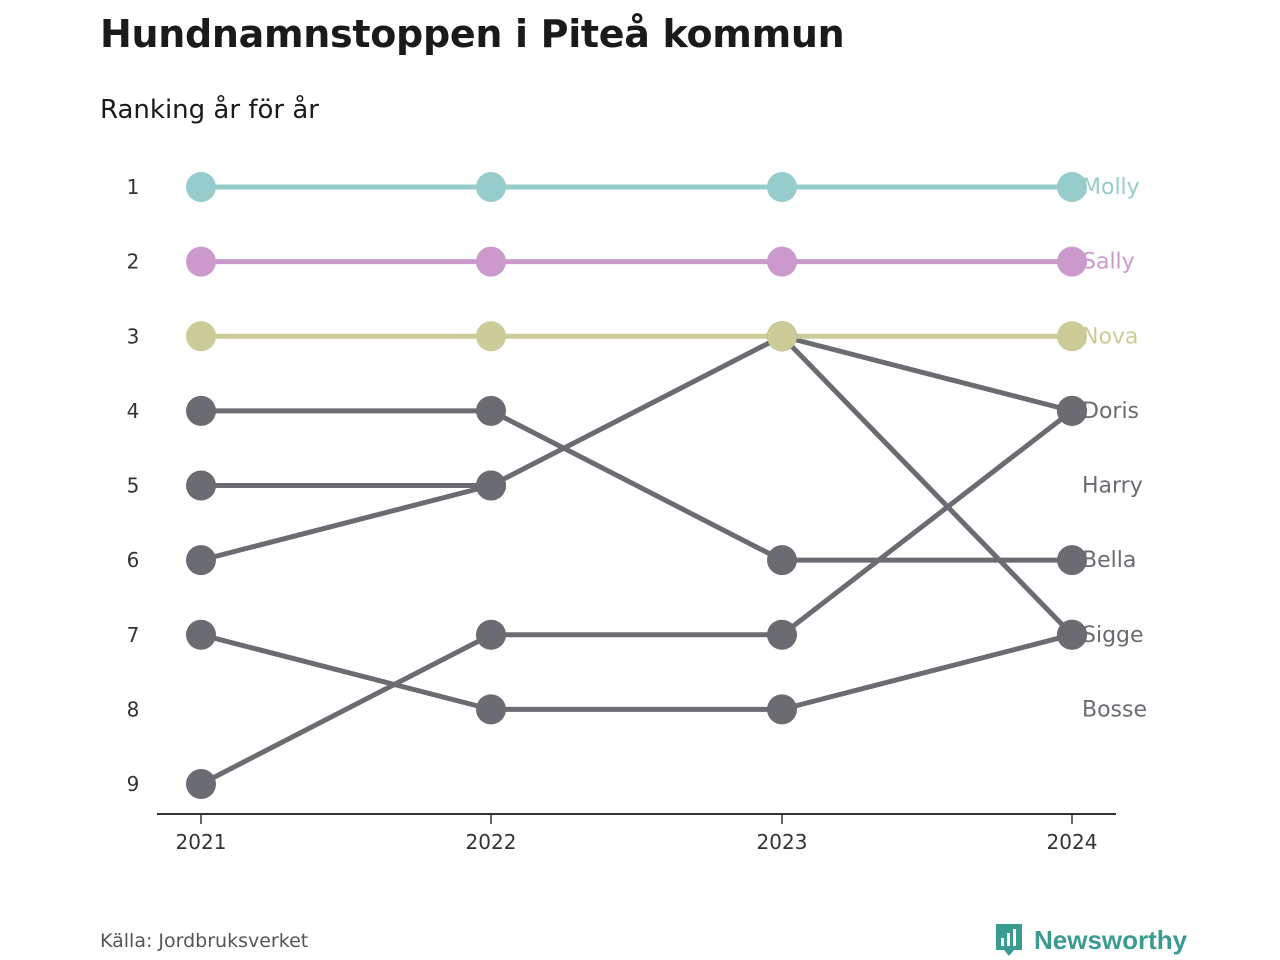 This screenshot has height=960, width=1280. I want to click on y-axis-ticks: 1 2 3 4 5 6 7 8 9, so click(133, 485).